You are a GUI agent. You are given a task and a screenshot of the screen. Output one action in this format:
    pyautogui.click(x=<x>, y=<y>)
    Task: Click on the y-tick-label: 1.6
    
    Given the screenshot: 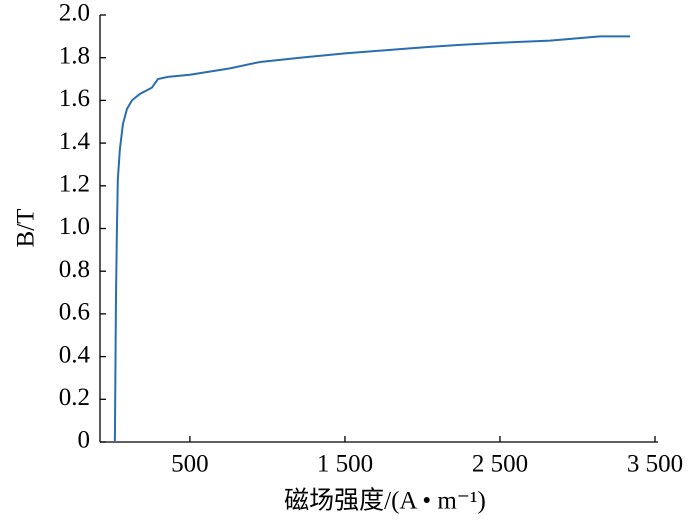 What is the action you would take?
    pyautogui.click(x=74, y=98)
    